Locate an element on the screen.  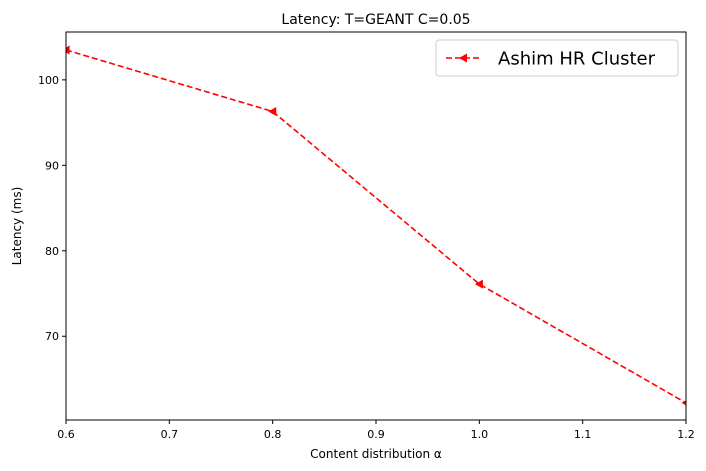
x-tick-label: 1.1 is located at coordinates (583, 434).